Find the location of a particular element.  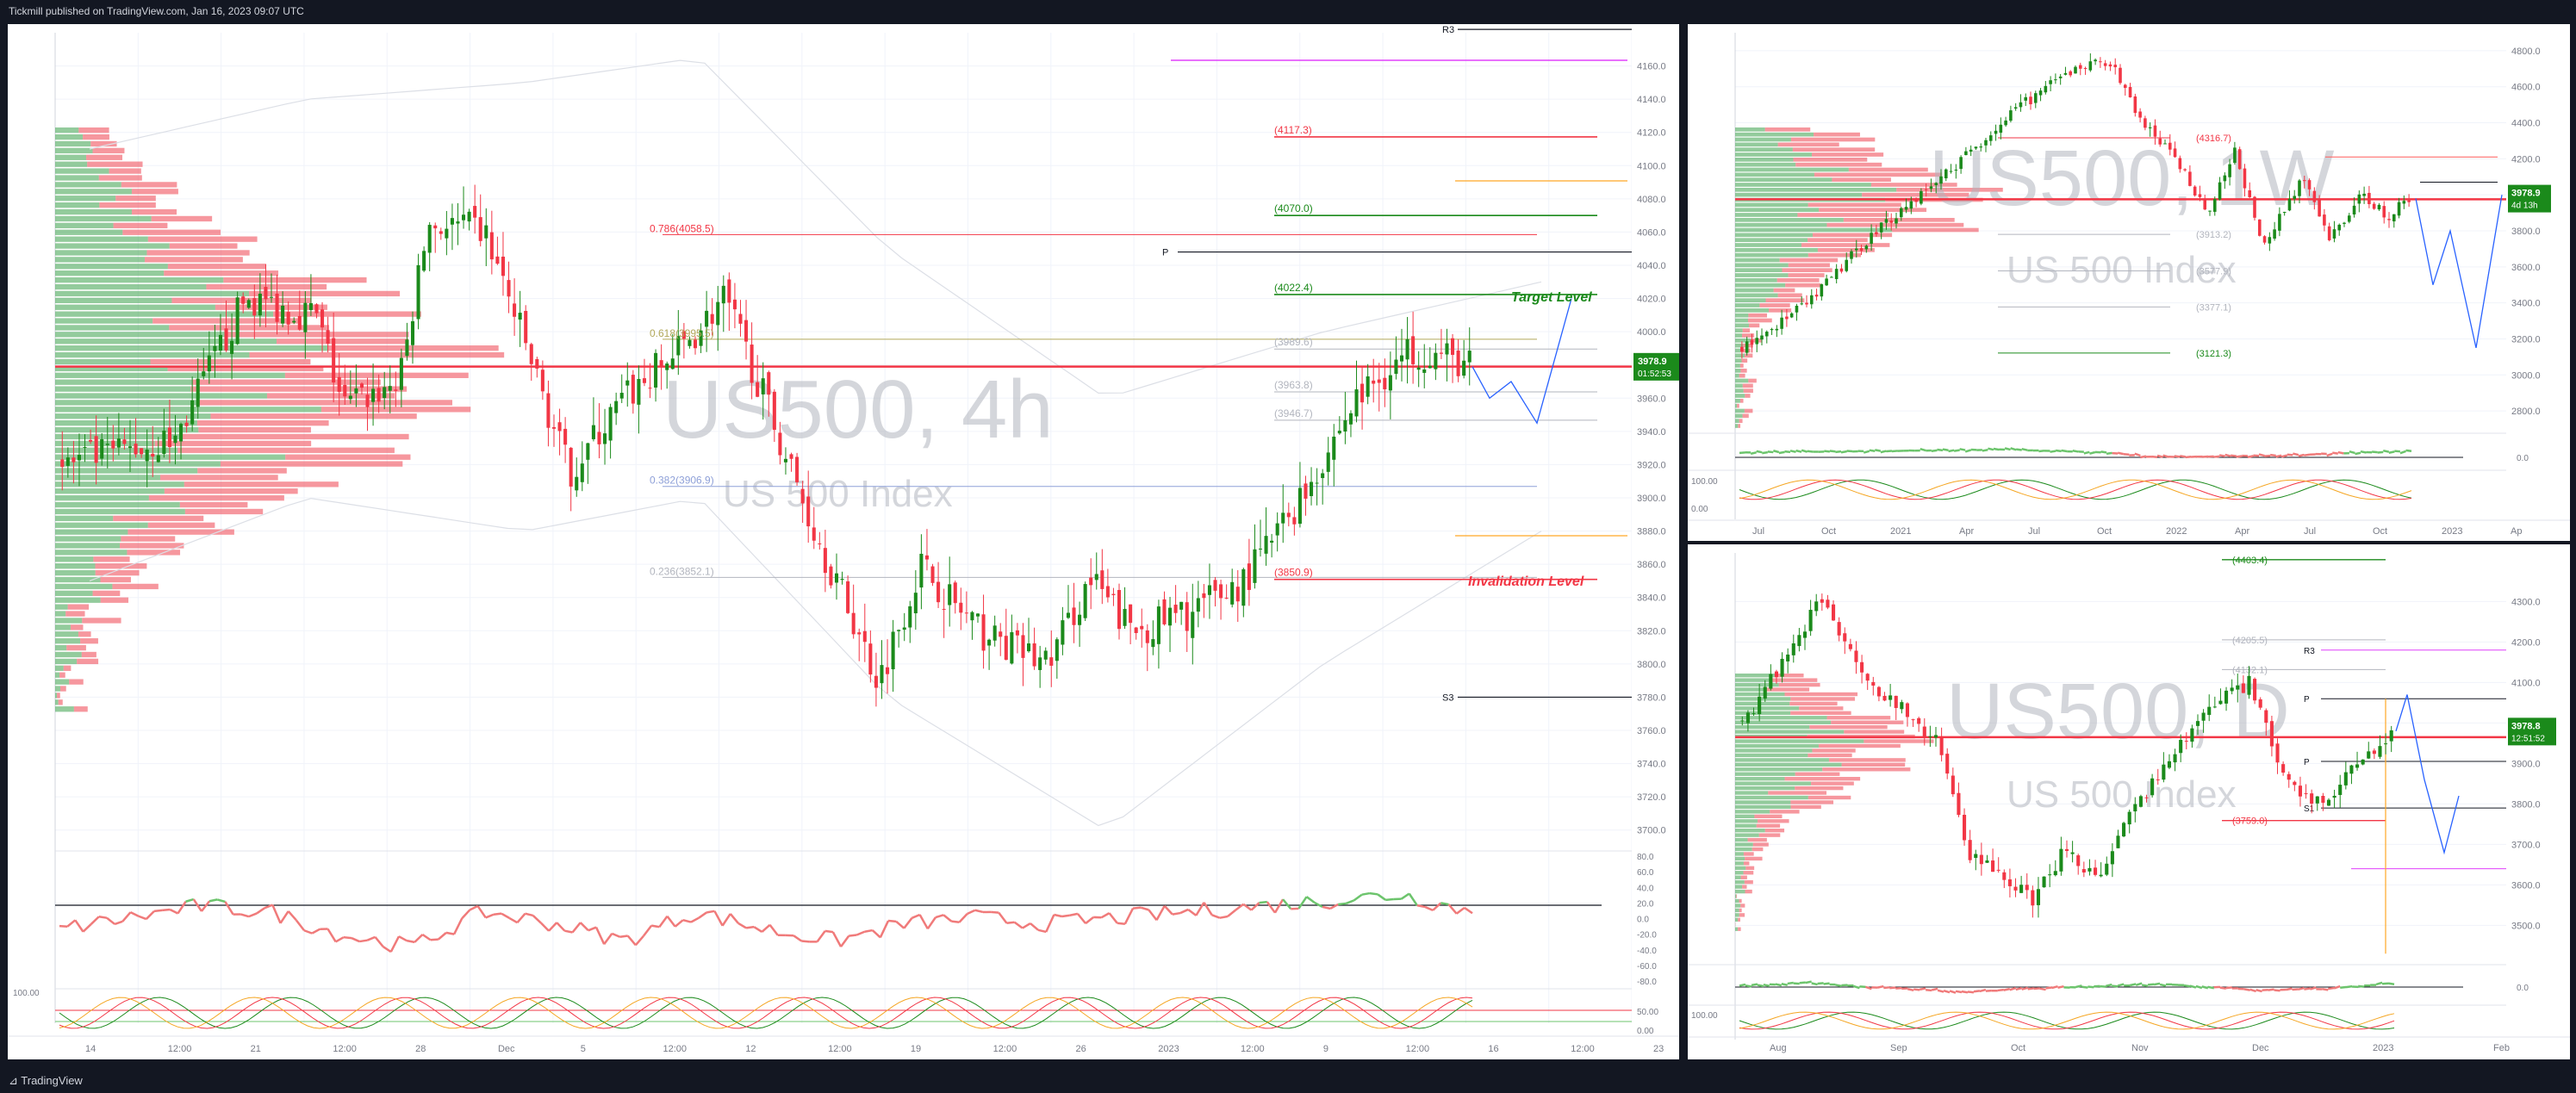

level-label: (3759.0) is located at coordinates (2250, 822).